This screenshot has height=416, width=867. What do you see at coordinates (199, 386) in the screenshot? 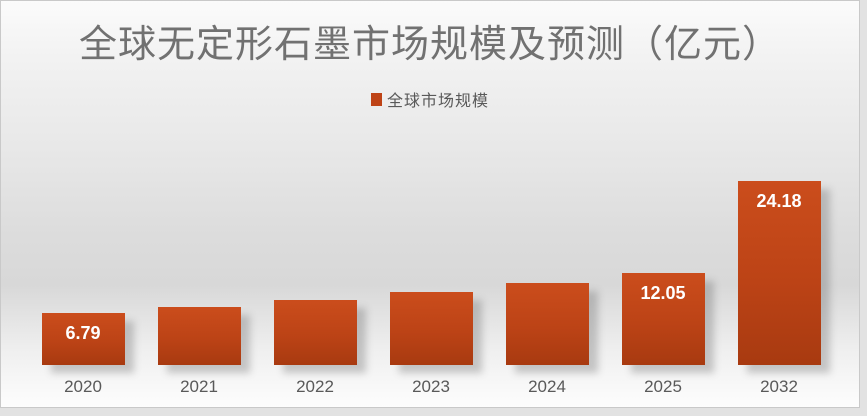
I see `x-axis-label-2021: 2021` at bounding box center [199, 386].